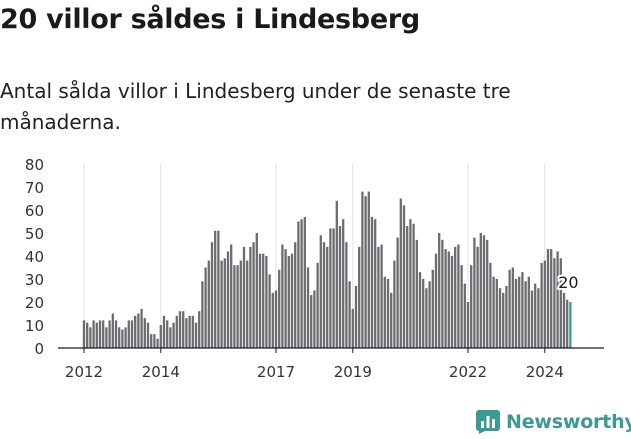 The image size is (631, 439). Describe the element at coordinates (34, 165) in the screenshot. I see `y-tick-label: 80` at that location.